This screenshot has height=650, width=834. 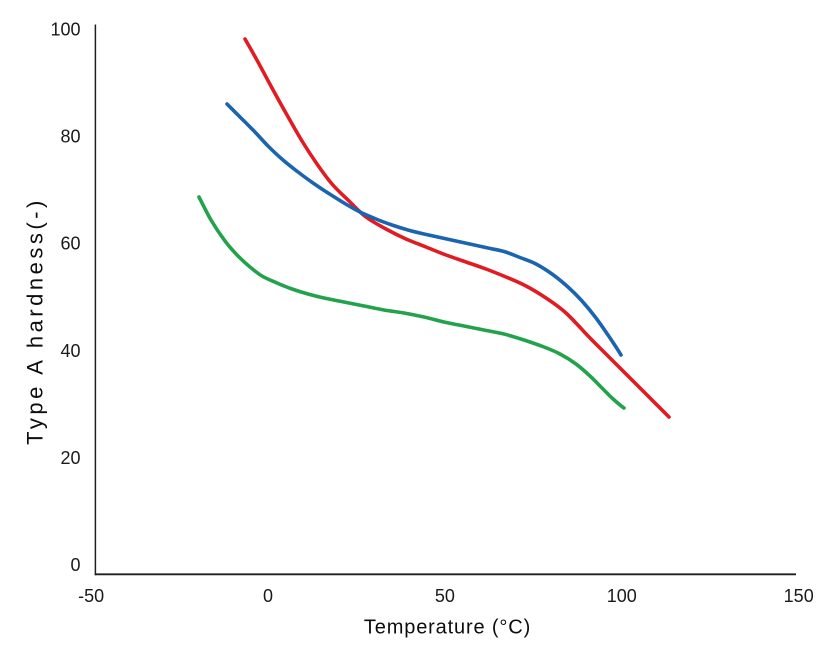 What do you see at coordinates (35, 321) in the screenshot?
I see `svg-text: Type A hardness(-)` at bounding box center [35, 321].